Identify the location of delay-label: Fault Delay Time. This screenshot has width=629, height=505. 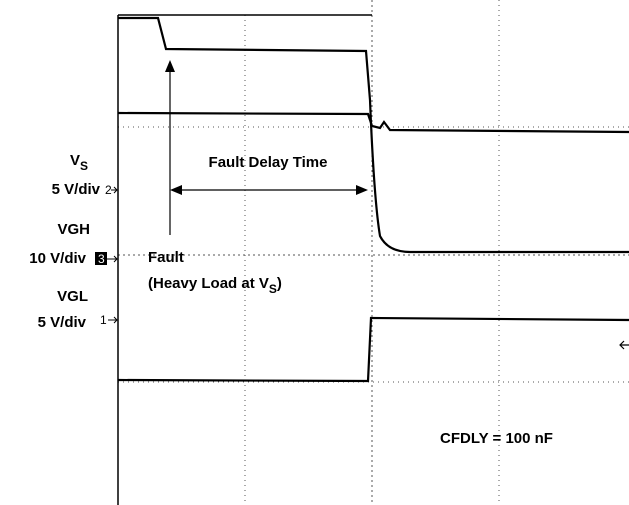
(268, 162).